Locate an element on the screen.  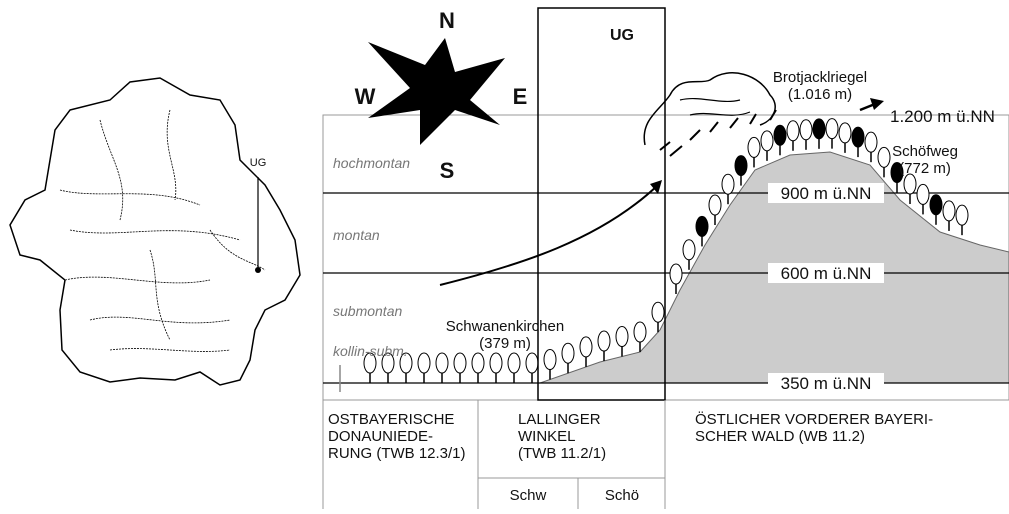
subregion-label: Schö is located at coordinates (622, 495).